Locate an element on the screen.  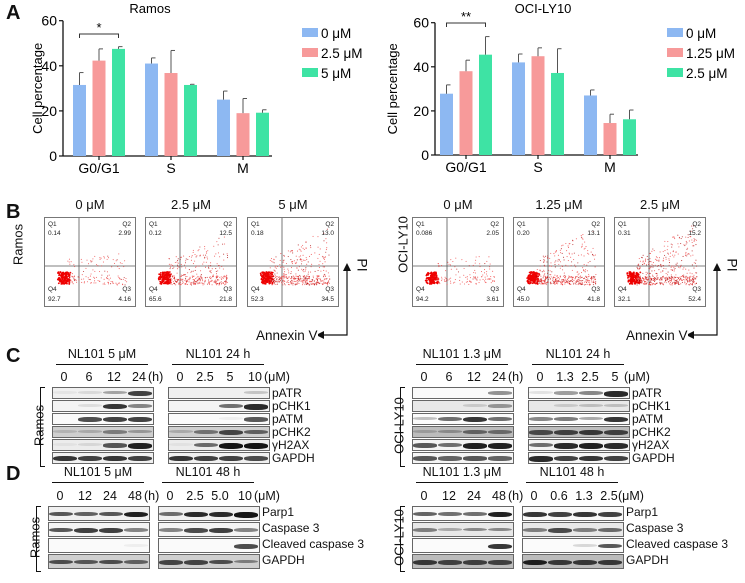
panel-letter-d: D is located at coordinates (13, 474).